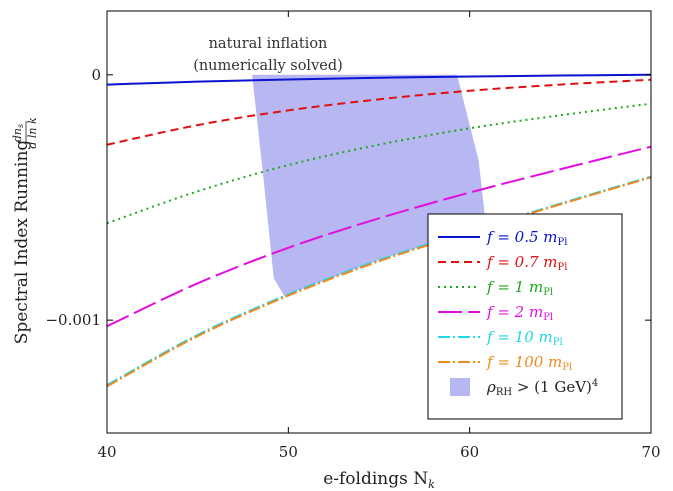 The image size is (673, 491). Describe the element at coordinates (32, 133) in the screenshot. I see `y-axis-label-denominator: d ln k` at that location.